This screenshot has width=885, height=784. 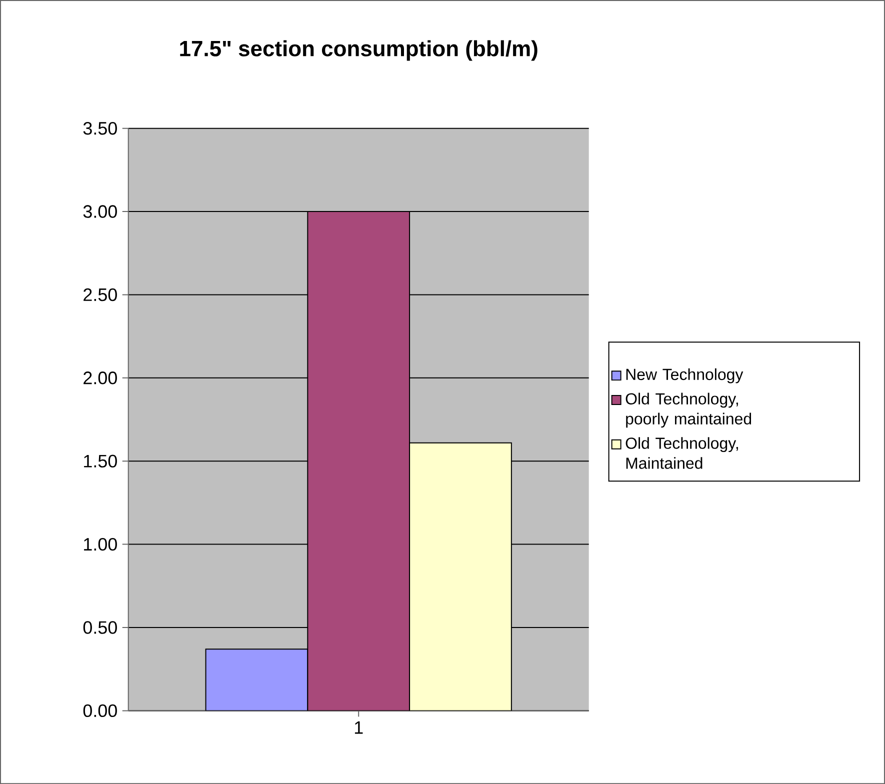 What do you see at coordinates (689, 410) in the screenshot?
I see `legend-label: Old Technology, poorly maintained` at bounding box center [689, 410].